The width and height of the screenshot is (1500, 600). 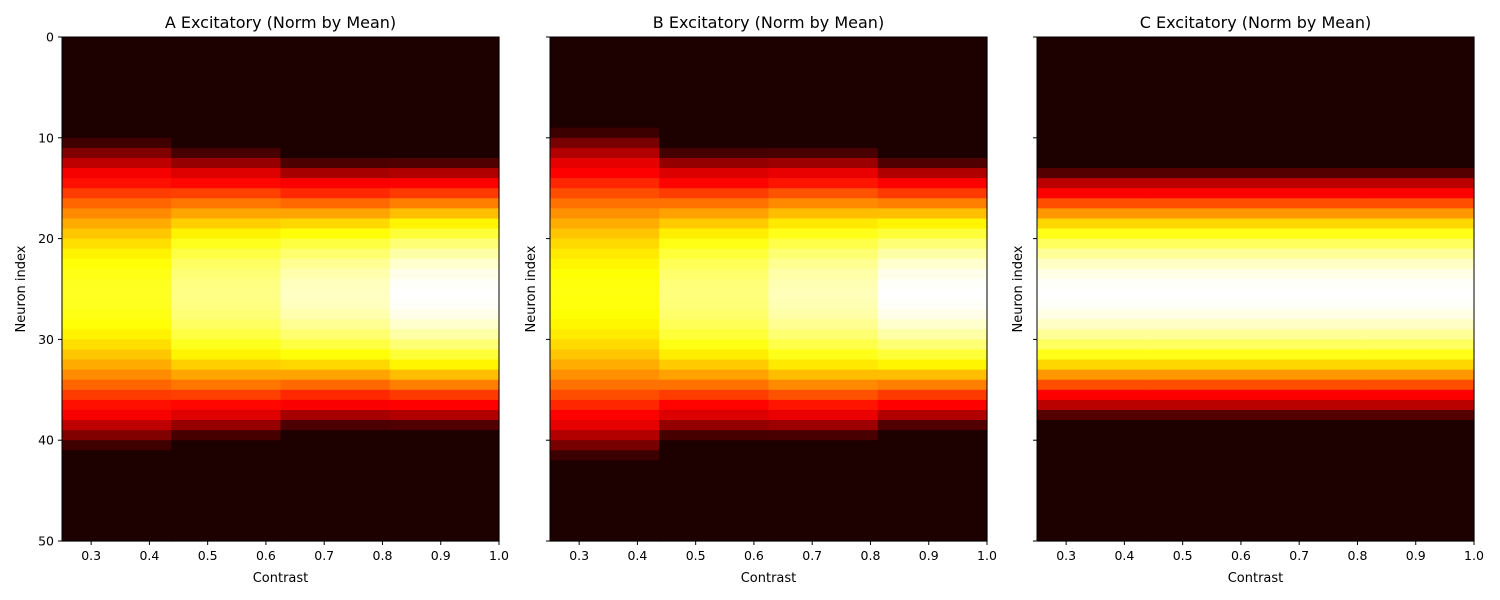 I want to click on y-axis-label: Neuron index, so click(x=21, y=288).